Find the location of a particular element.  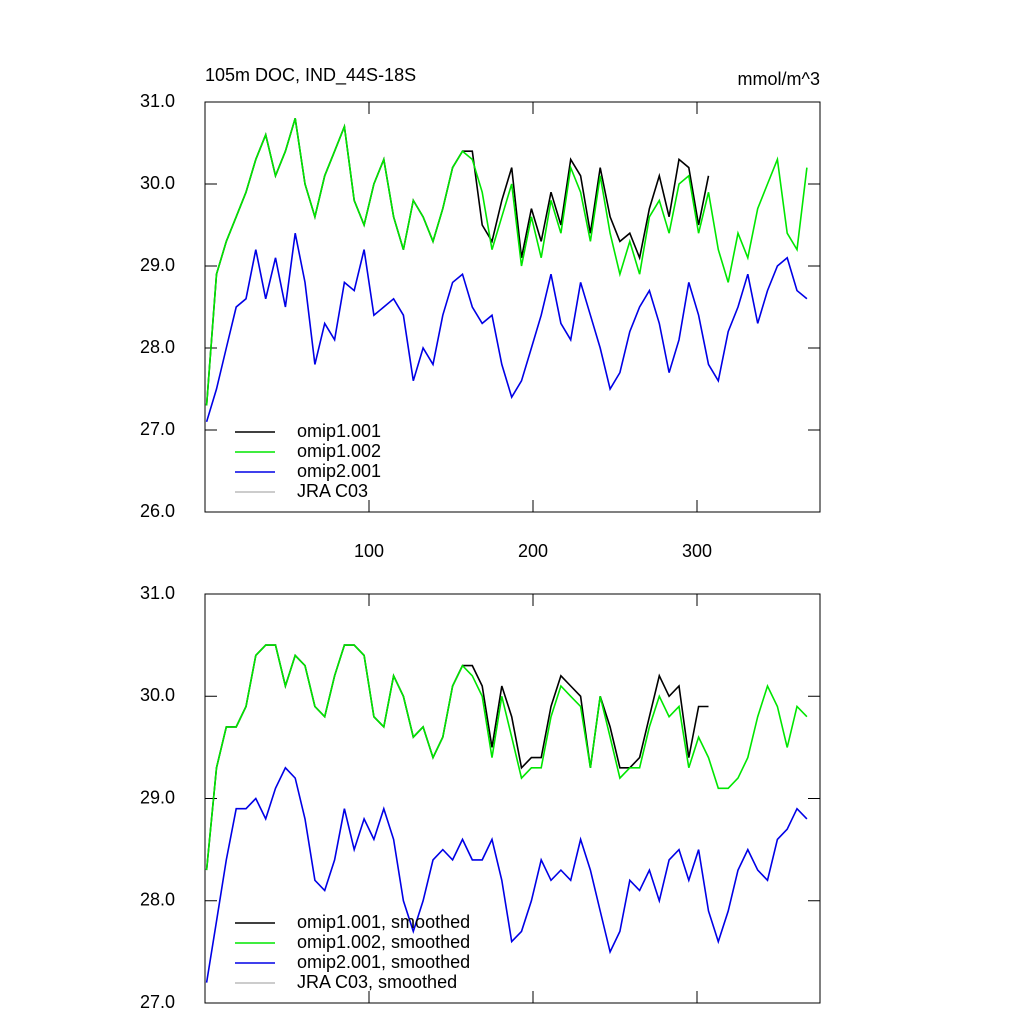

legend-label: JRA C03, smoothed is located at coordinates (377, 982).